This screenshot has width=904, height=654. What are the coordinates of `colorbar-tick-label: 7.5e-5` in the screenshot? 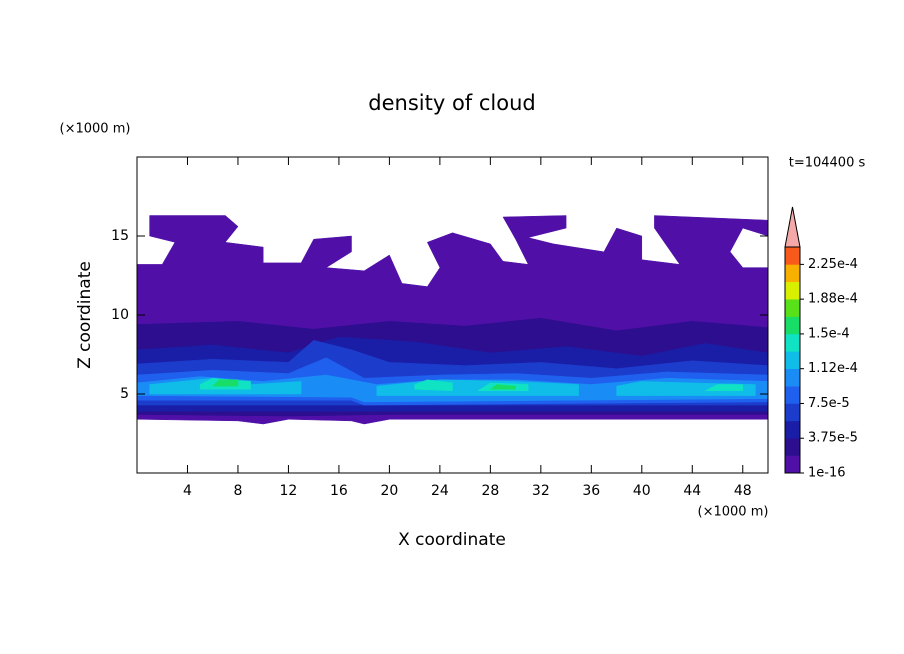 It's located at (829, 403).